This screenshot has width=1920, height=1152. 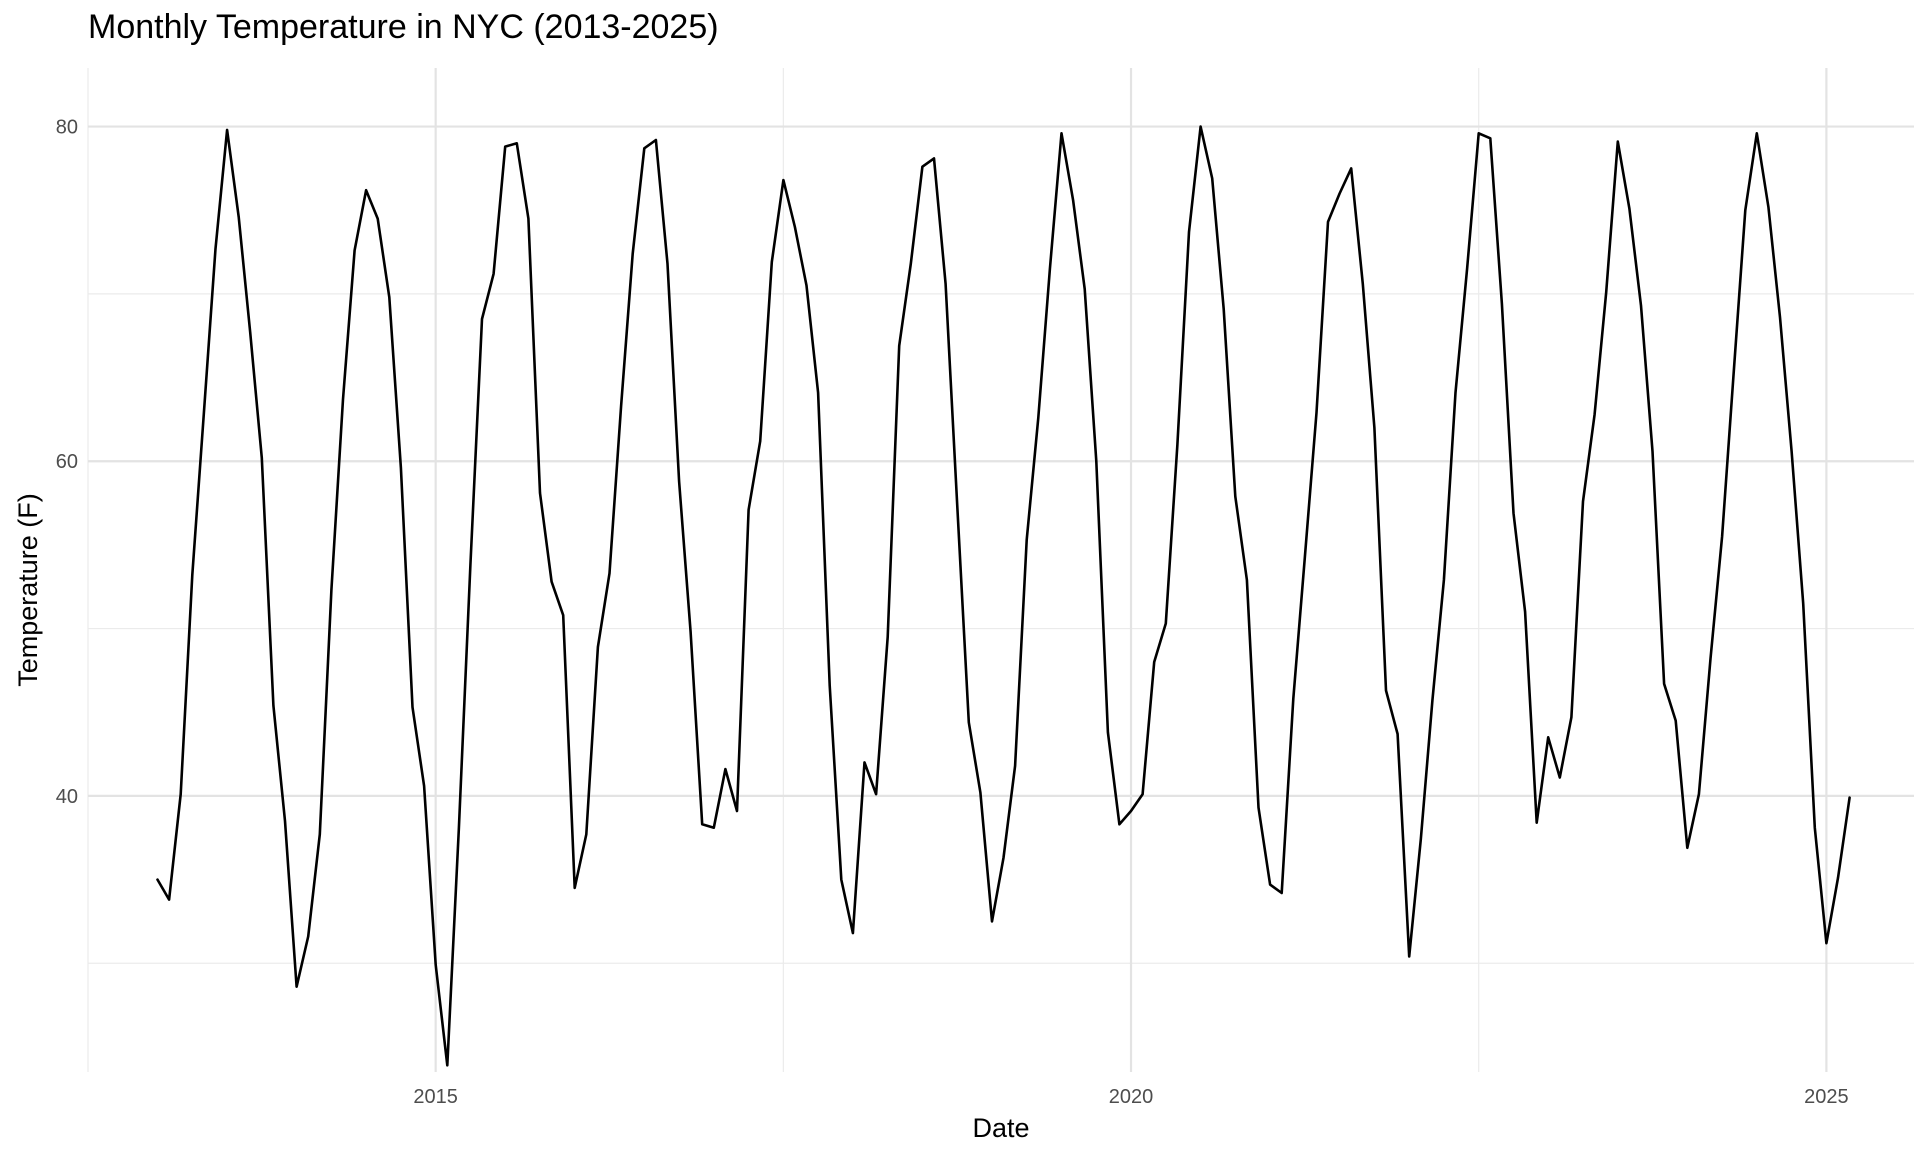 What do you see at coordinates (1826, 1097) in the screenshot?
I see `x-tick-label: 2025` at bounding box center [1826, 1097].